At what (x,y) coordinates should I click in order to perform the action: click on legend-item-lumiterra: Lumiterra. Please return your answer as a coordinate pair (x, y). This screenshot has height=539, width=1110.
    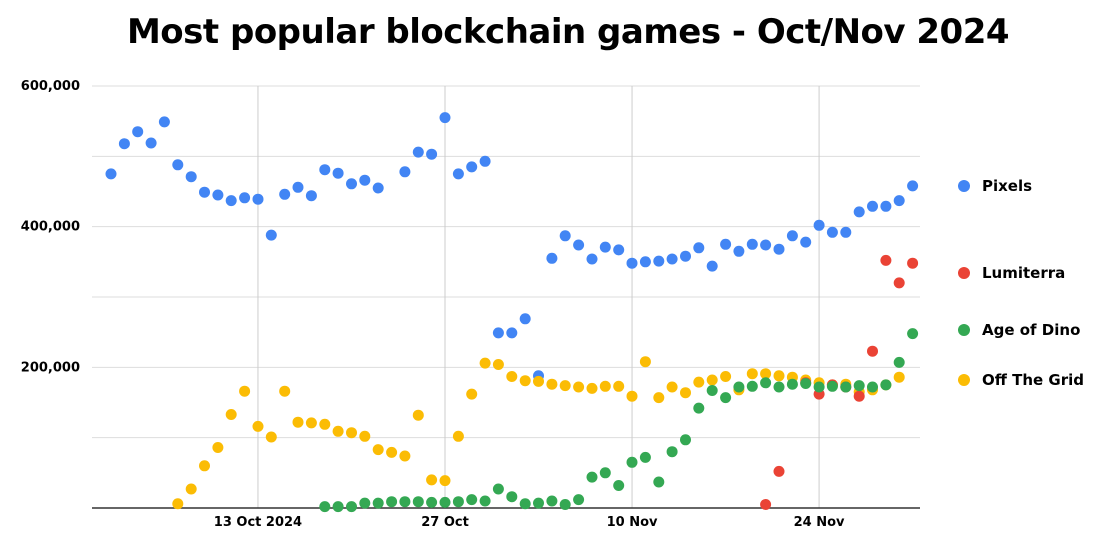
    Looking at the image, I should click on (1011, 273).